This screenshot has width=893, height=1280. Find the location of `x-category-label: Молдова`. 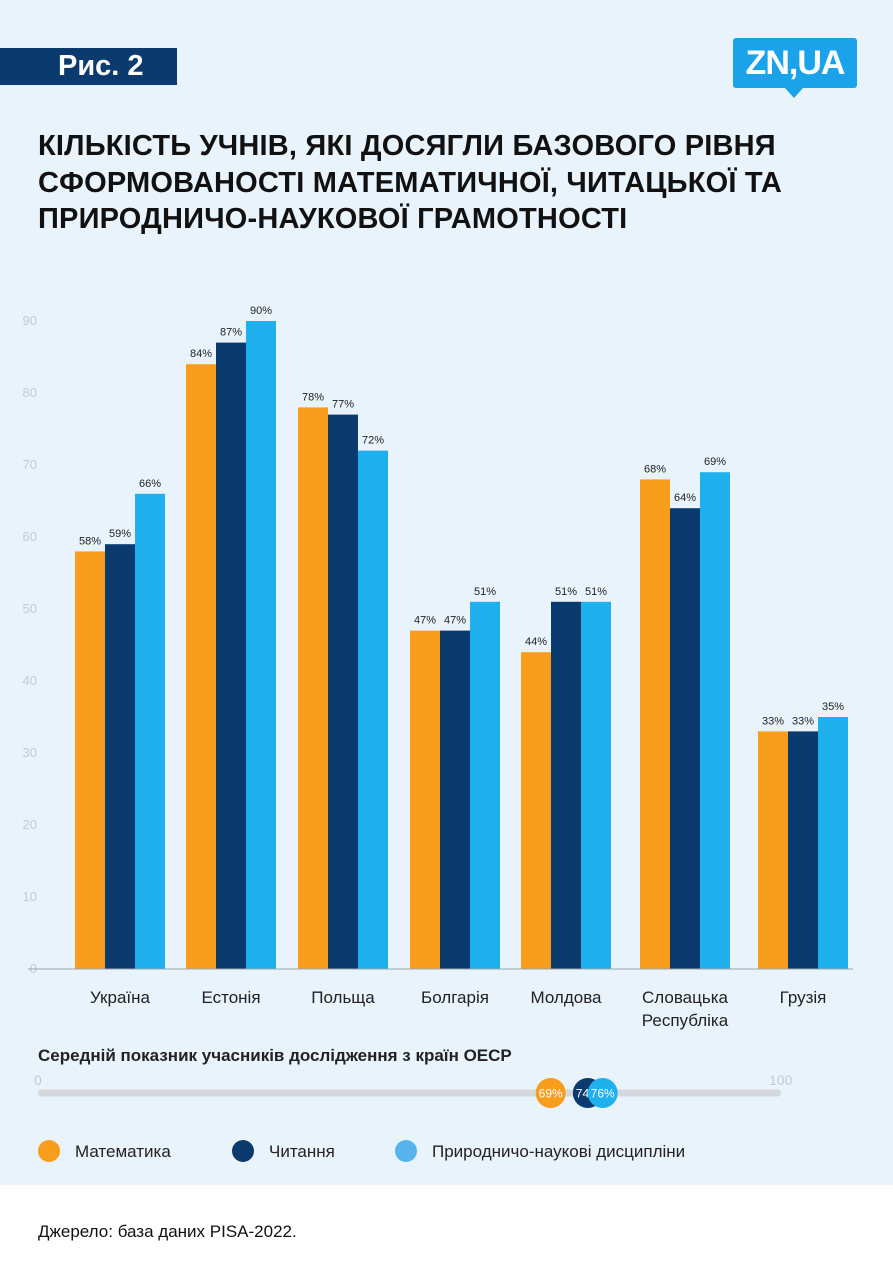

x-category-label: Молдова is located at coordinates (566, 997).